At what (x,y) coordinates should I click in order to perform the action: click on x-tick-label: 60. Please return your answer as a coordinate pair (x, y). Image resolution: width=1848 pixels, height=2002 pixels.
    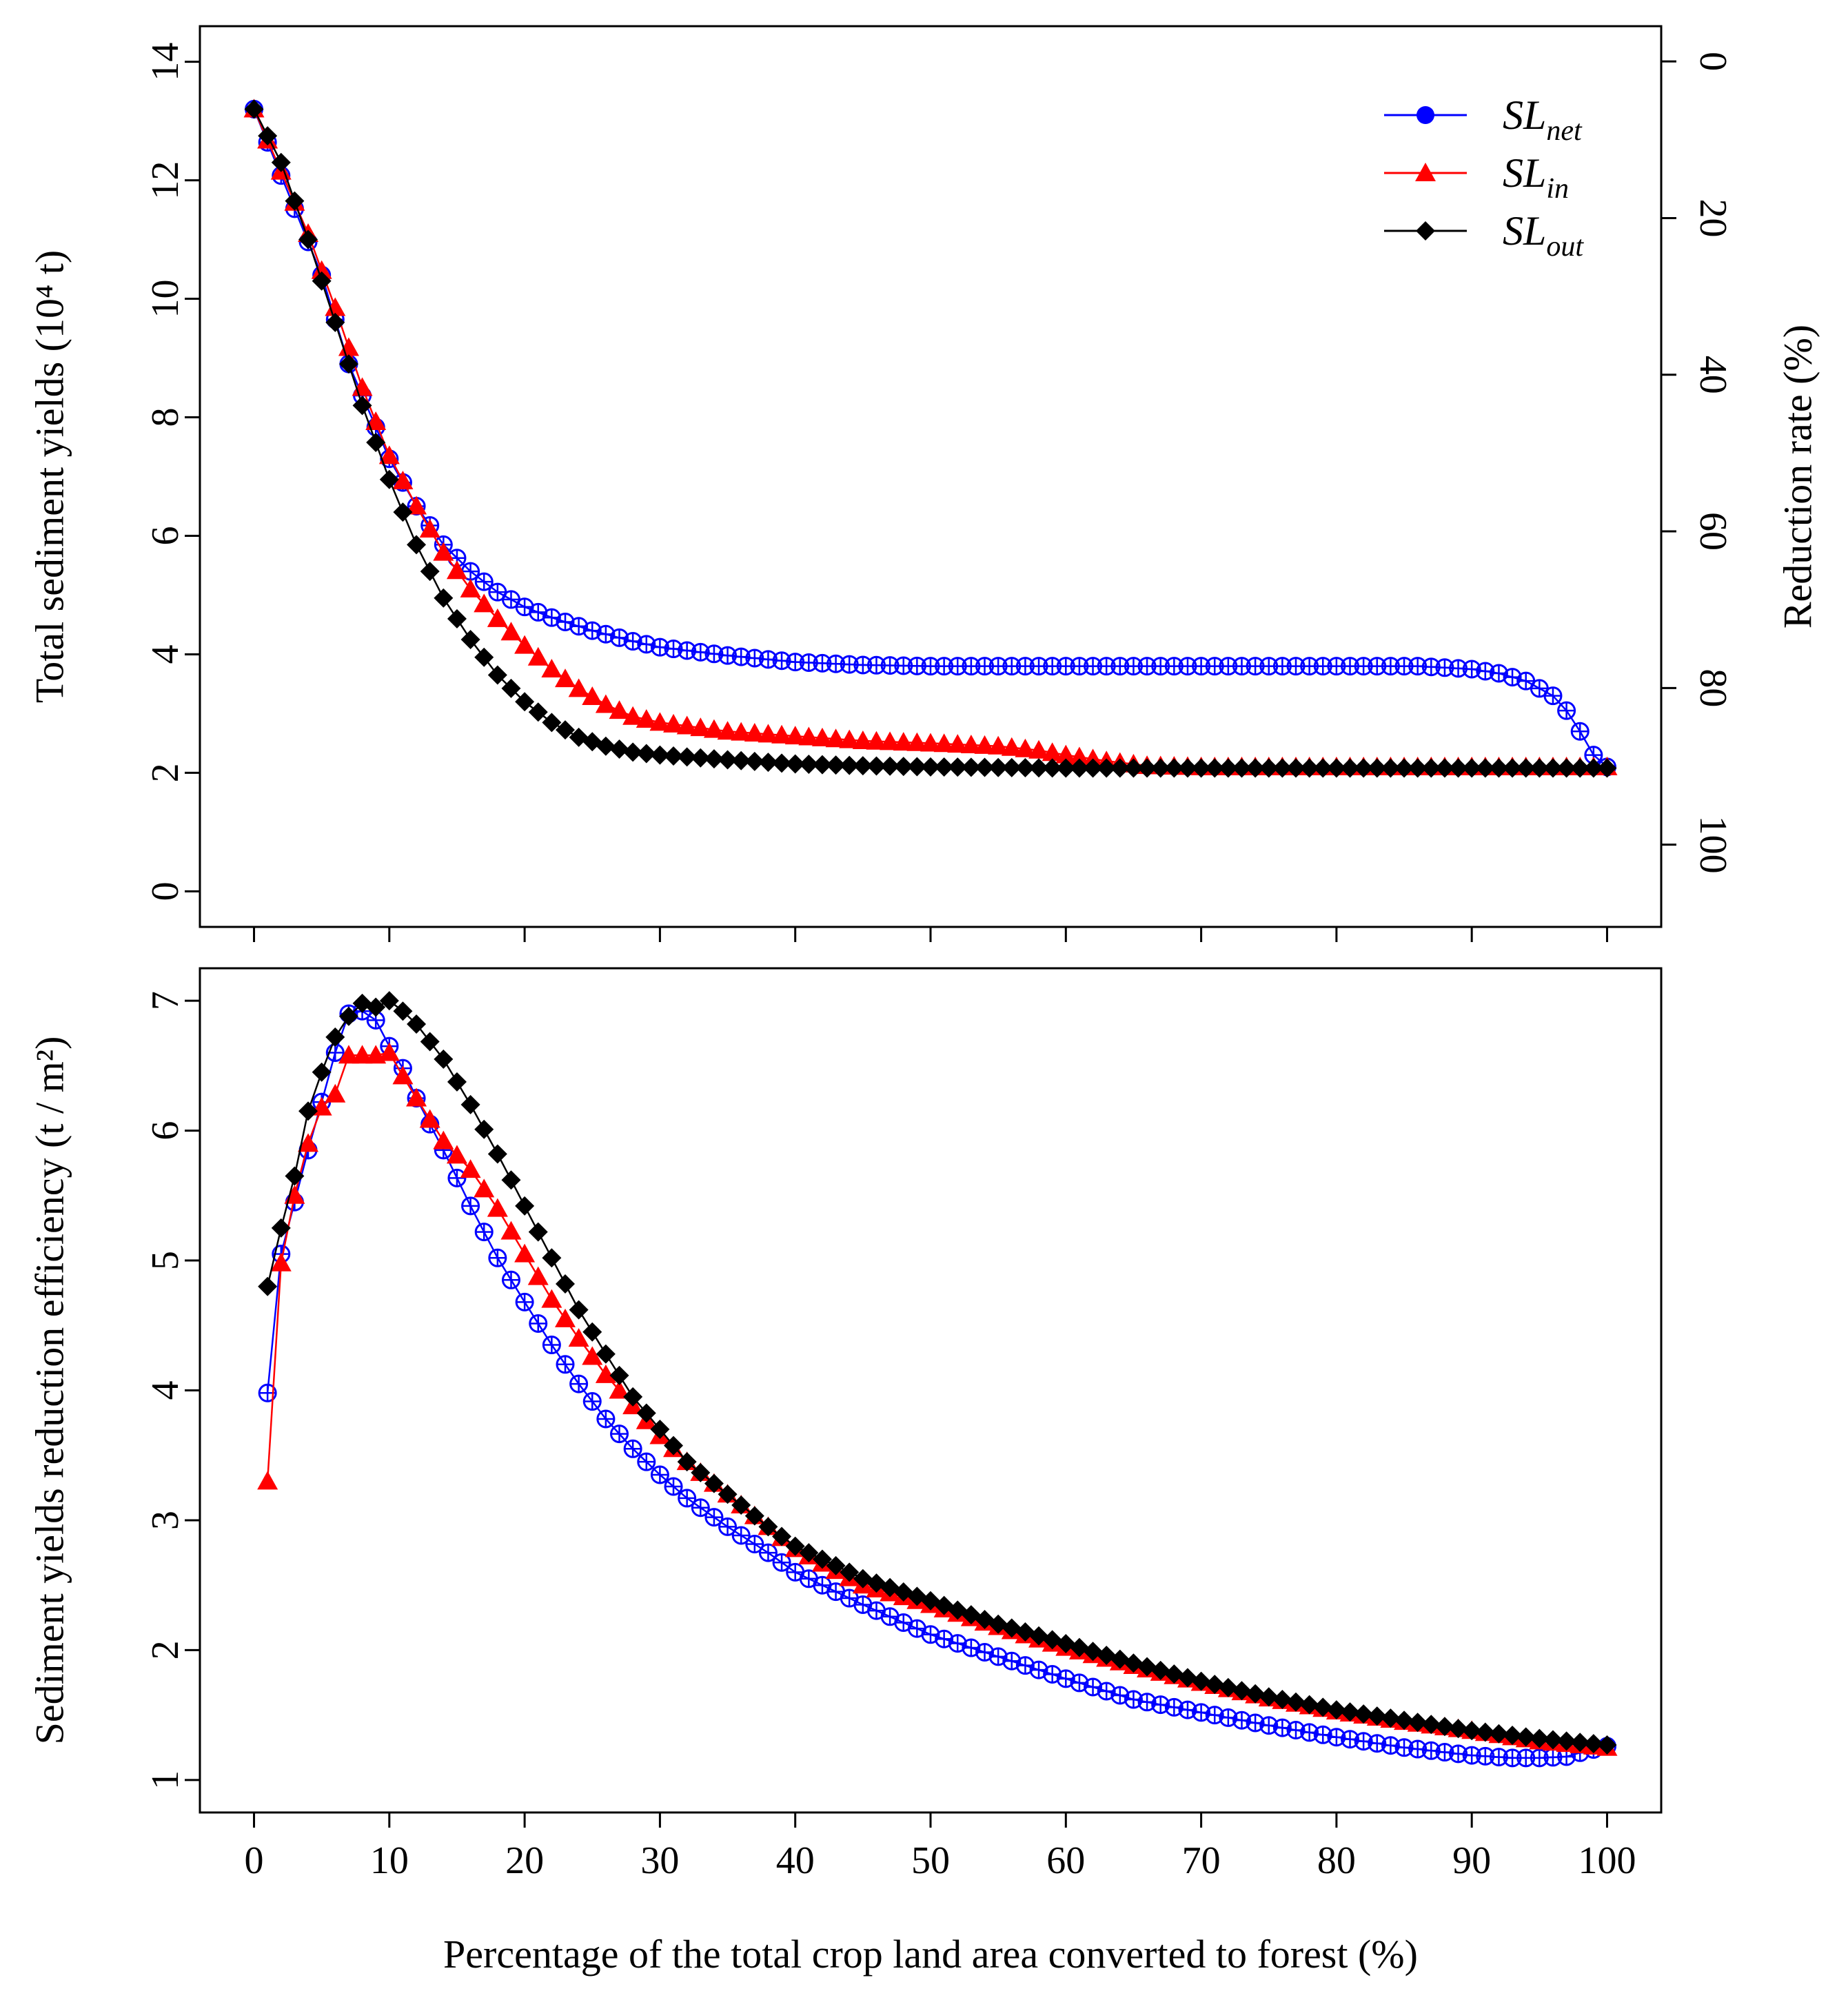
    Looking at the image, I should click on (1065, 1860).